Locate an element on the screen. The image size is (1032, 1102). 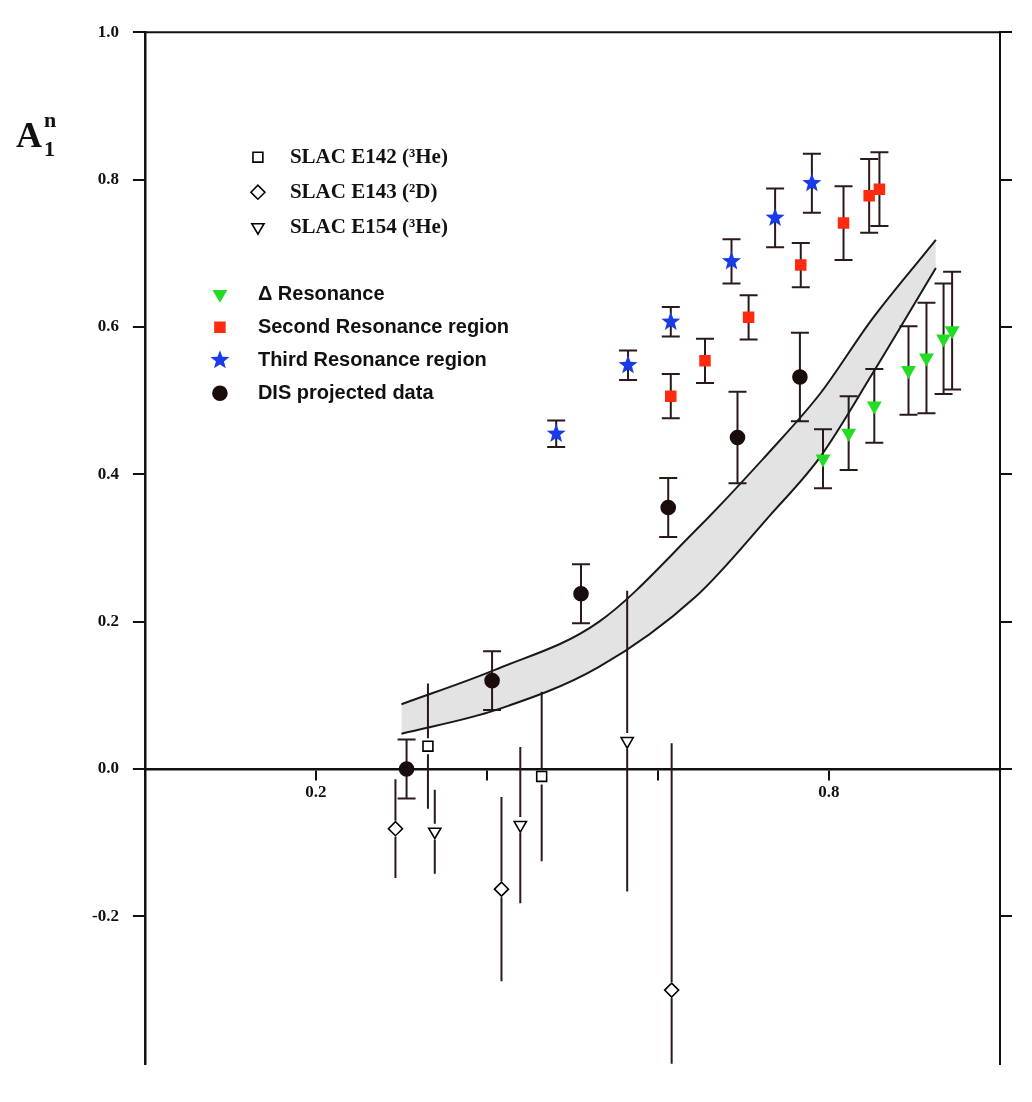
legend-label: SLAC E142 (³He) is located at coordinates (368, 155).